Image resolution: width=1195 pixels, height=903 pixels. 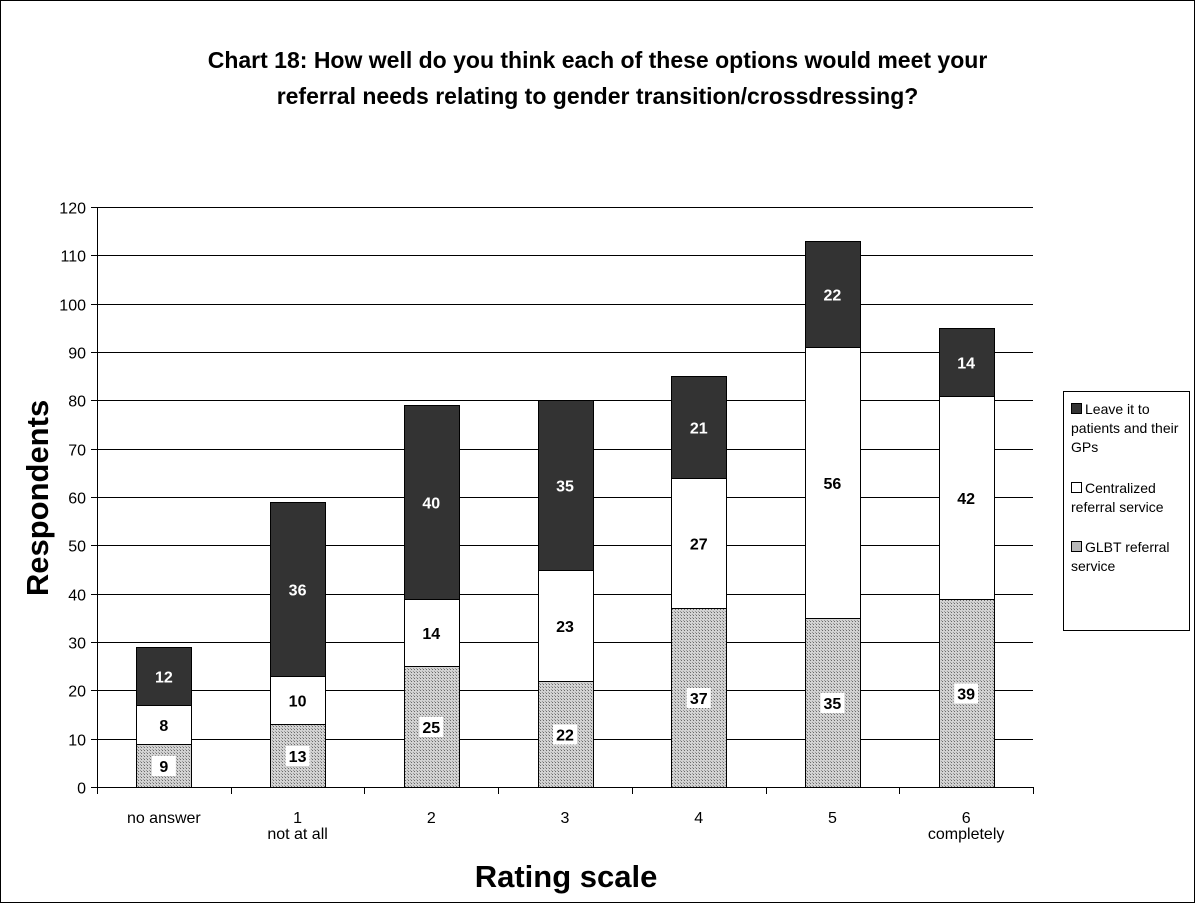 I want to click on data-label-centralized: 14, so click(x=431, y=634).